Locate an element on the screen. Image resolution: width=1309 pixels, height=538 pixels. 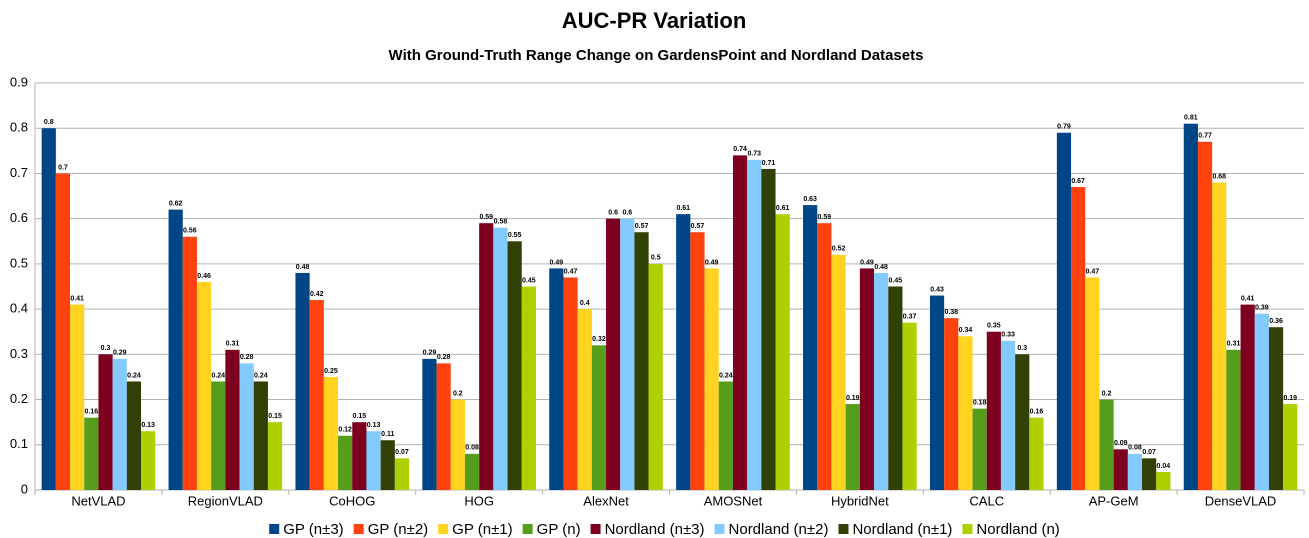
value-label: 0.61 is located at coordinates (683, 208).